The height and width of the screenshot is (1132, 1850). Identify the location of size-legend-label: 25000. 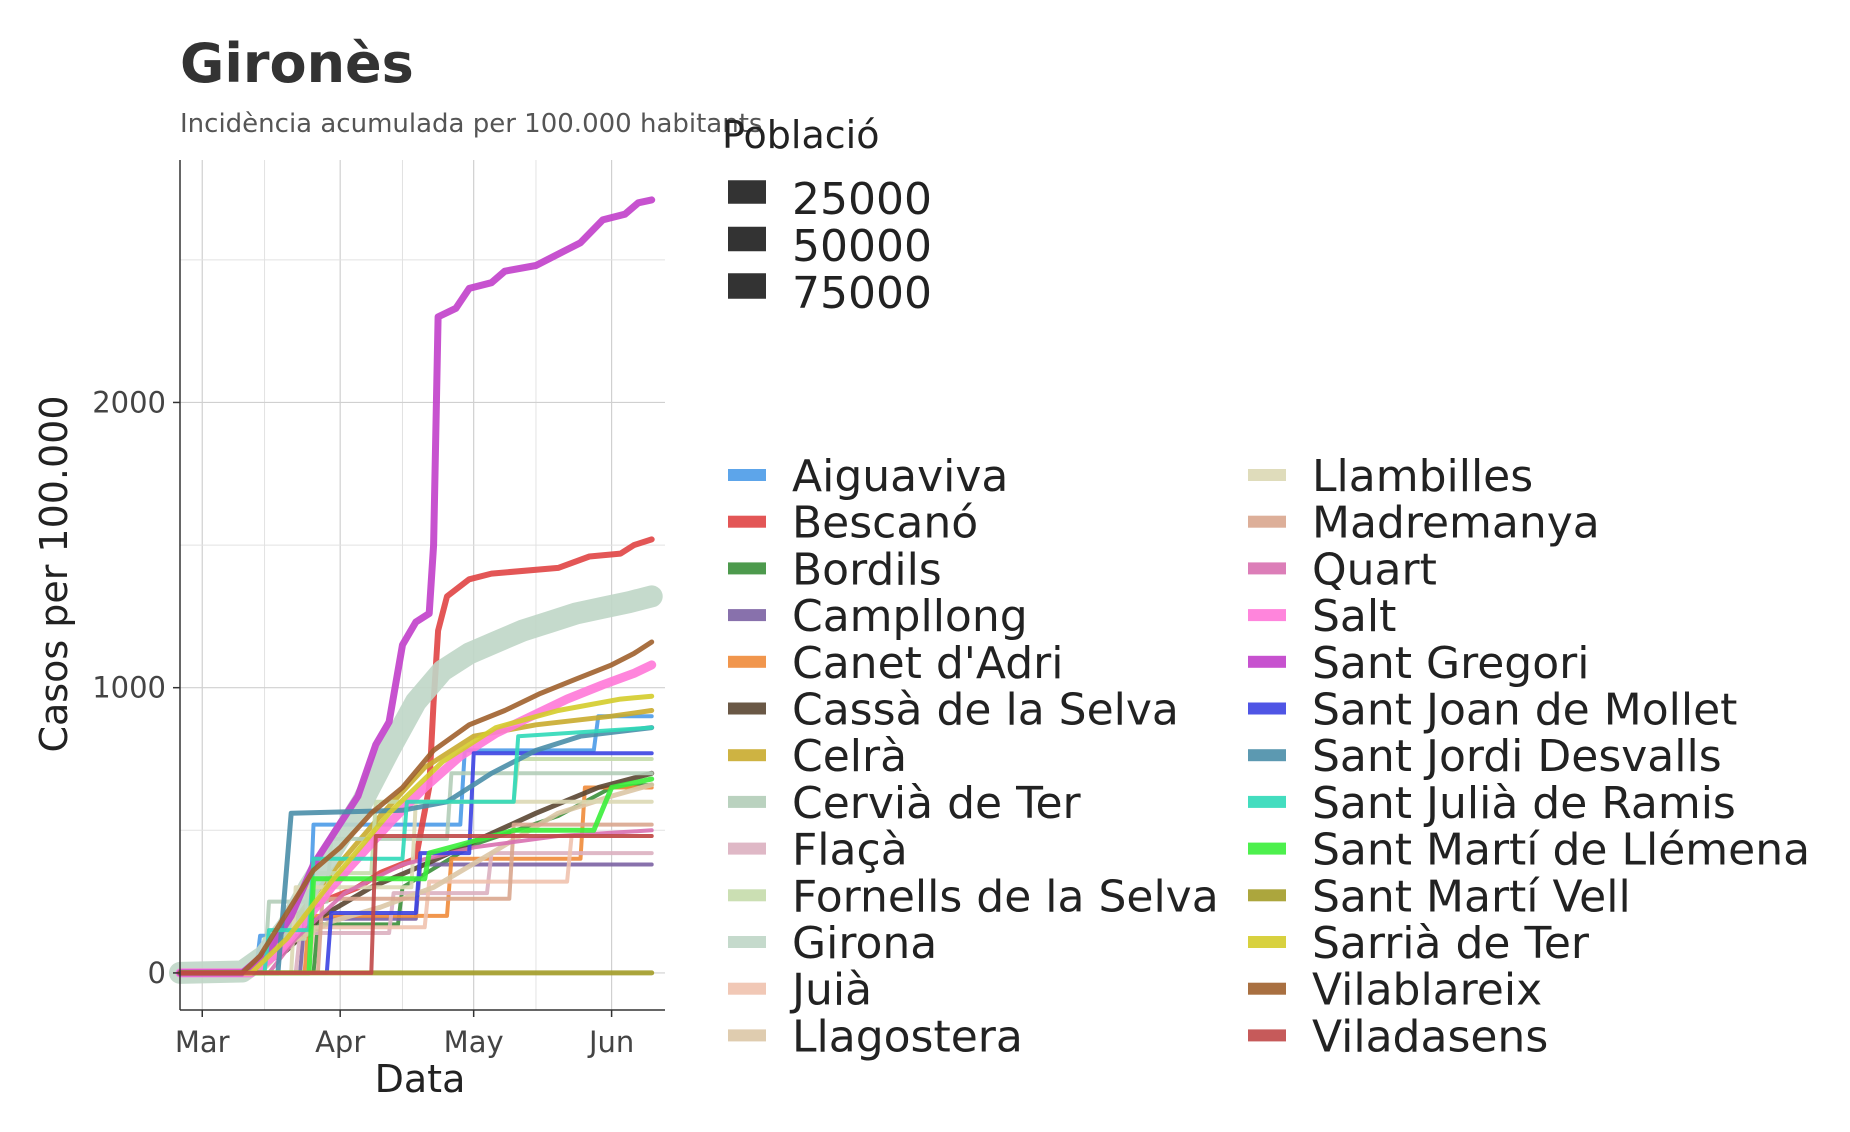
(862, 199).